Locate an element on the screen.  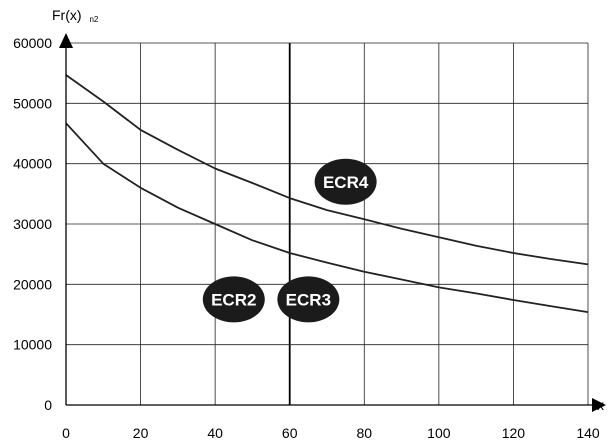
x-tick-label: 60 is located at coordinates (290, 433).